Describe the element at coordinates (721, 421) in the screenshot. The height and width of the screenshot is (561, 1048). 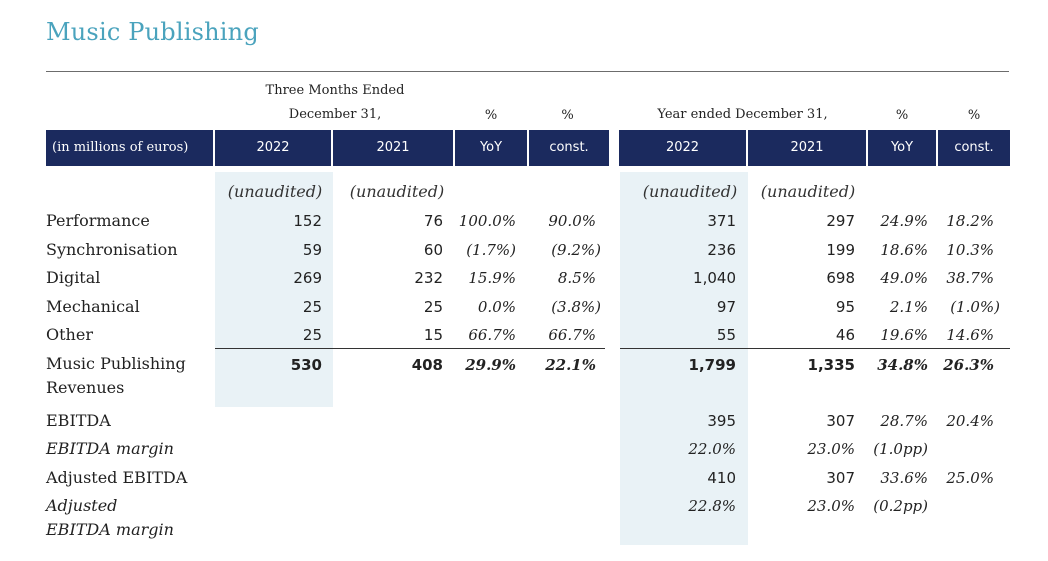
I see `ebitda-y22: 395` at that location.